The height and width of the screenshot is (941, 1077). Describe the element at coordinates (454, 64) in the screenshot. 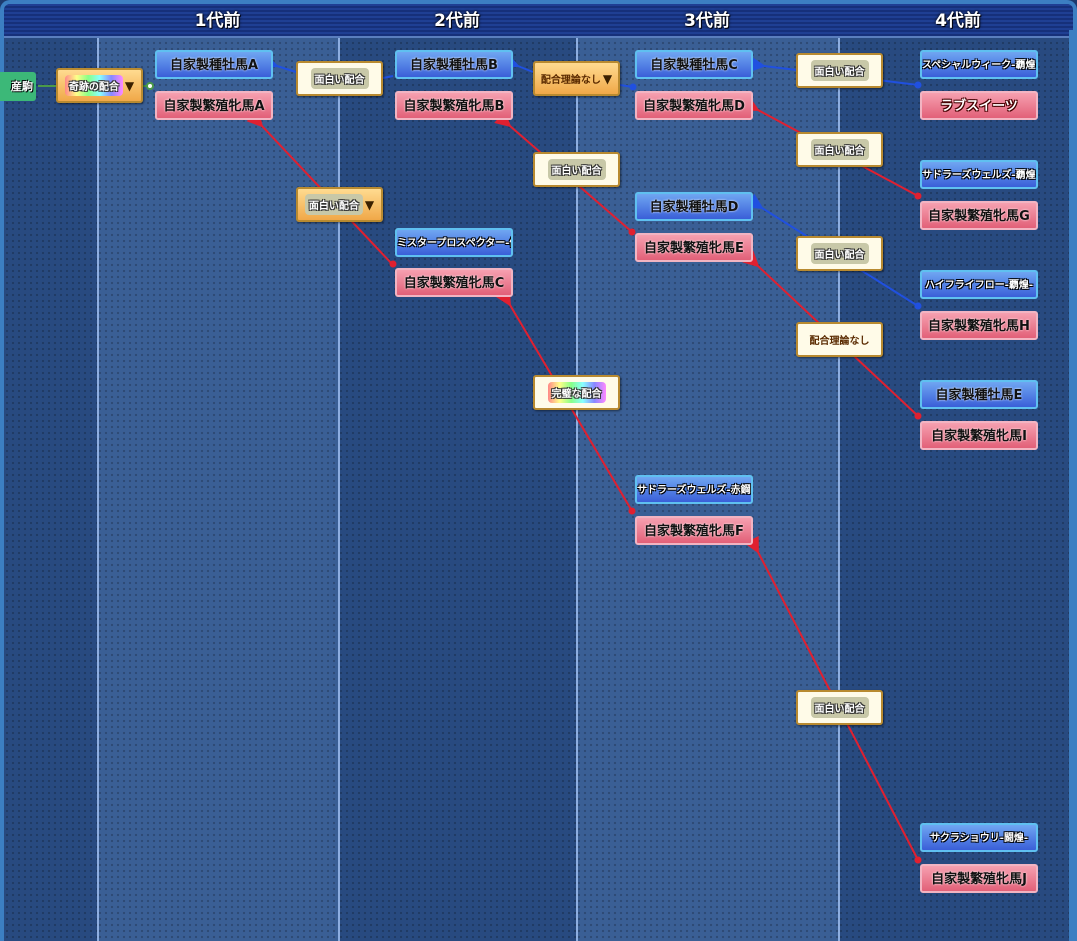

I see `sire-node: 自家製種牡馬B` at that location.